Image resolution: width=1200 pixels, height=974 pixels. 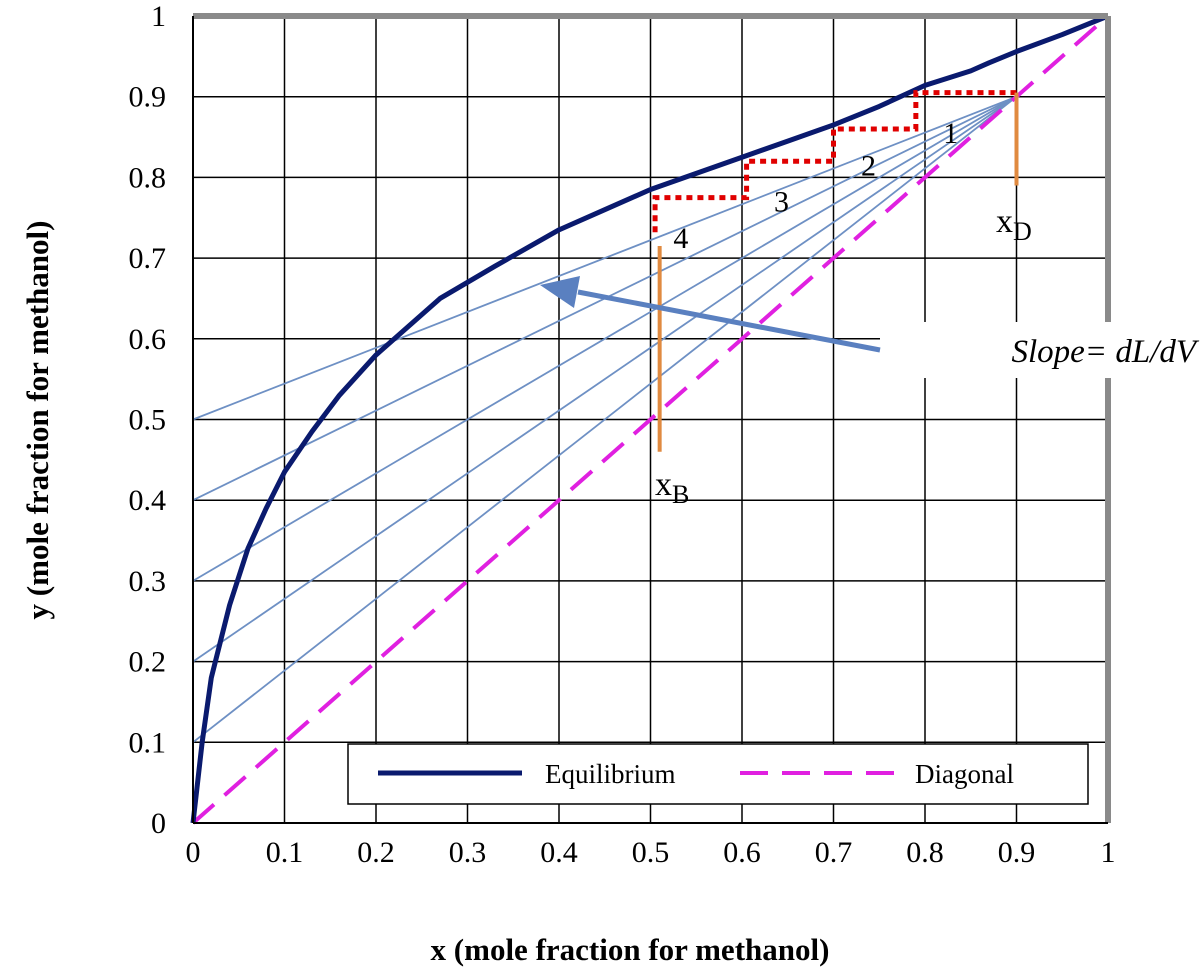 I want to click on slope-arrow-shaft, so click(x=729, y=321).